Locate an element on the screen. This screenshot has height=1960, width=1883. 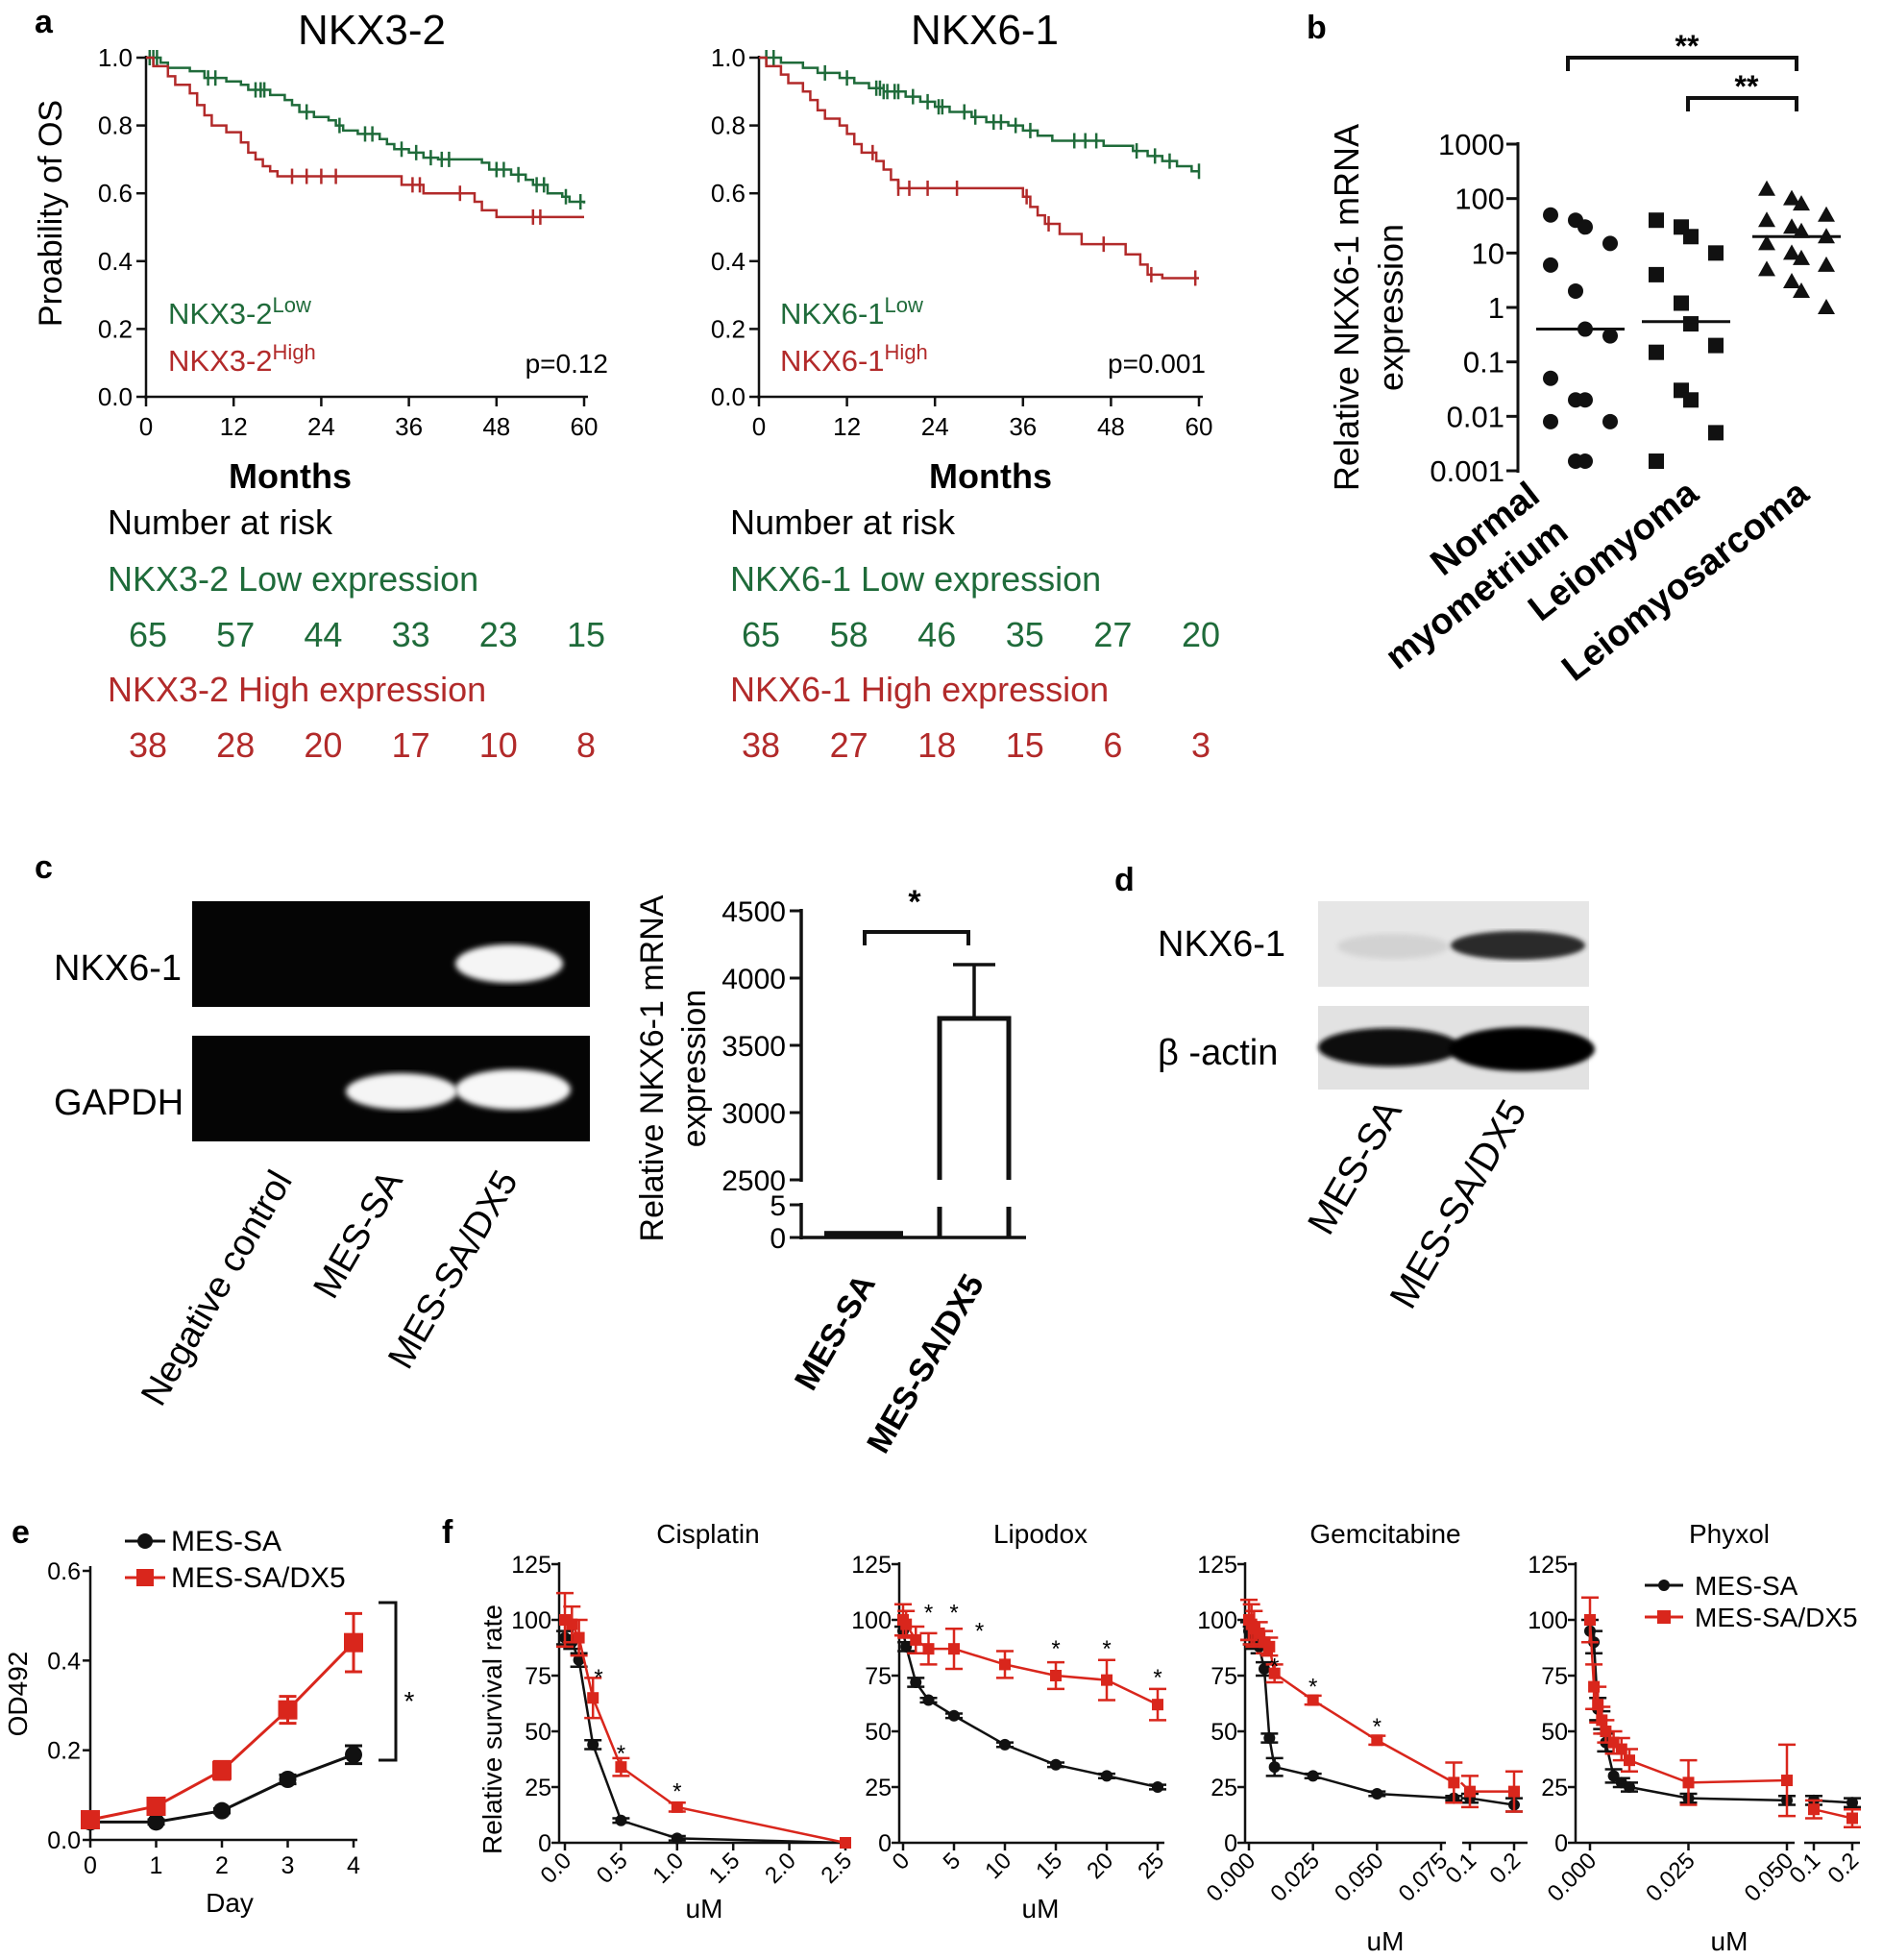
e-significance: * is located at coordinates (410, 1701).